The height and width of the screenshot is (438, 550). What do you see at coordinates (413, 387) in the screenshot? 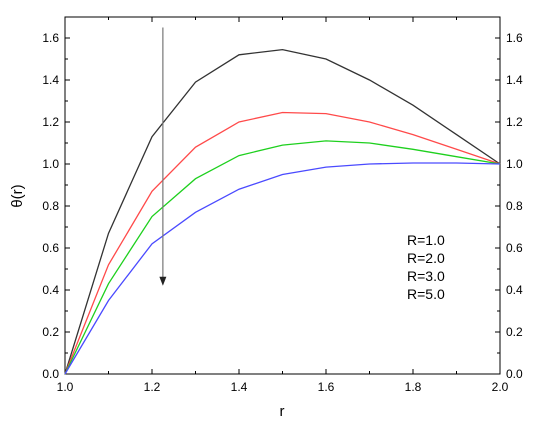
I see `x-tick-label: 1.8` at bounding box center [413, 387].